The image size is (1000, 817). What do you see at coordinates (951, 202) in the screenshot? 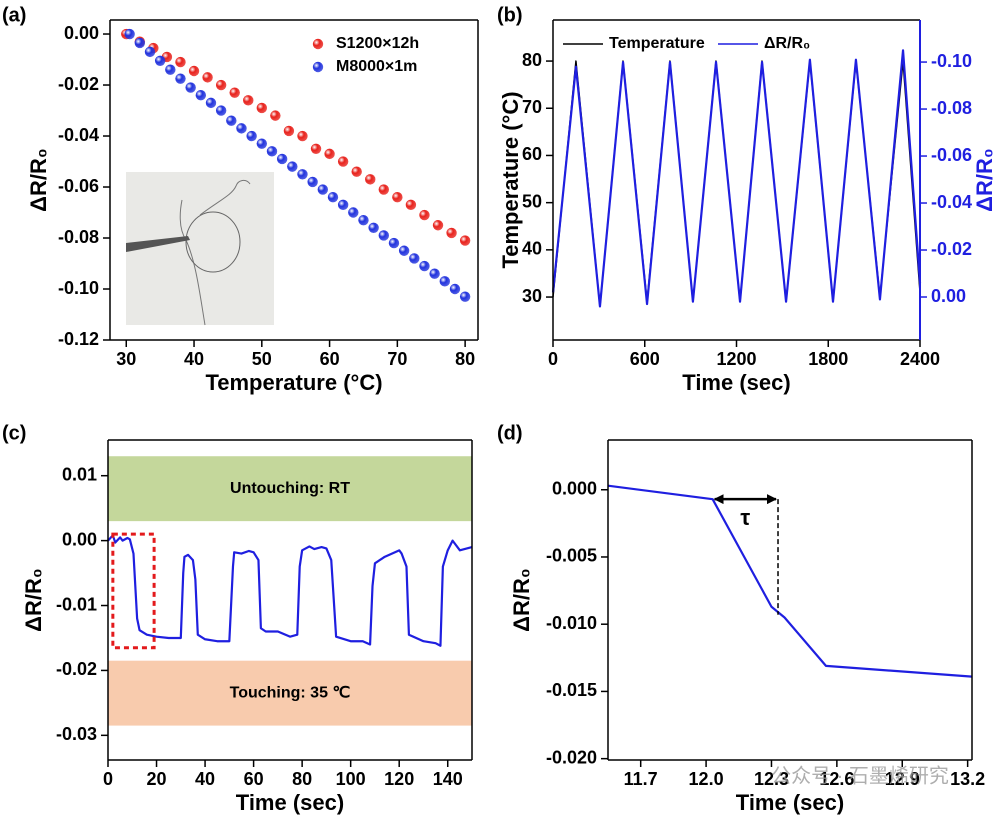
I see `y2-tick-label: -0.04` at bounding box center [951, 202].